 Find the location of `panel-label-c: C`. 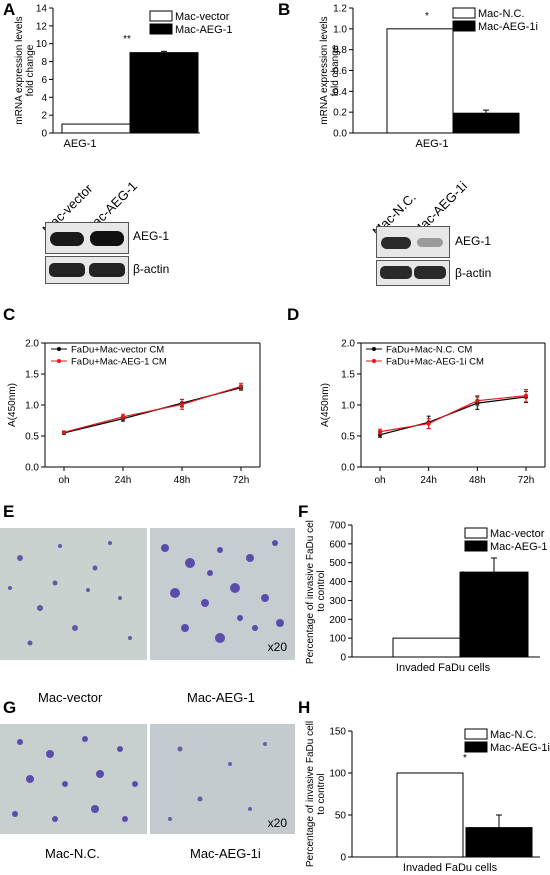

panel-label-c: C is located at coordinates (9, 314).